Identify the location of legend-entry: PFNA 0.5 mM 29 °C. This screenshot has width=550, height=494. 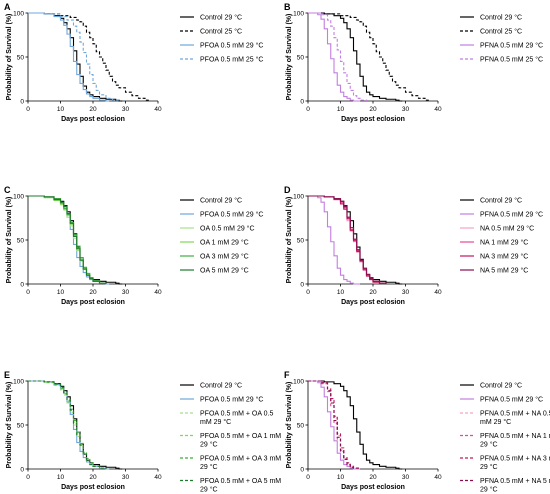
(511, 215).